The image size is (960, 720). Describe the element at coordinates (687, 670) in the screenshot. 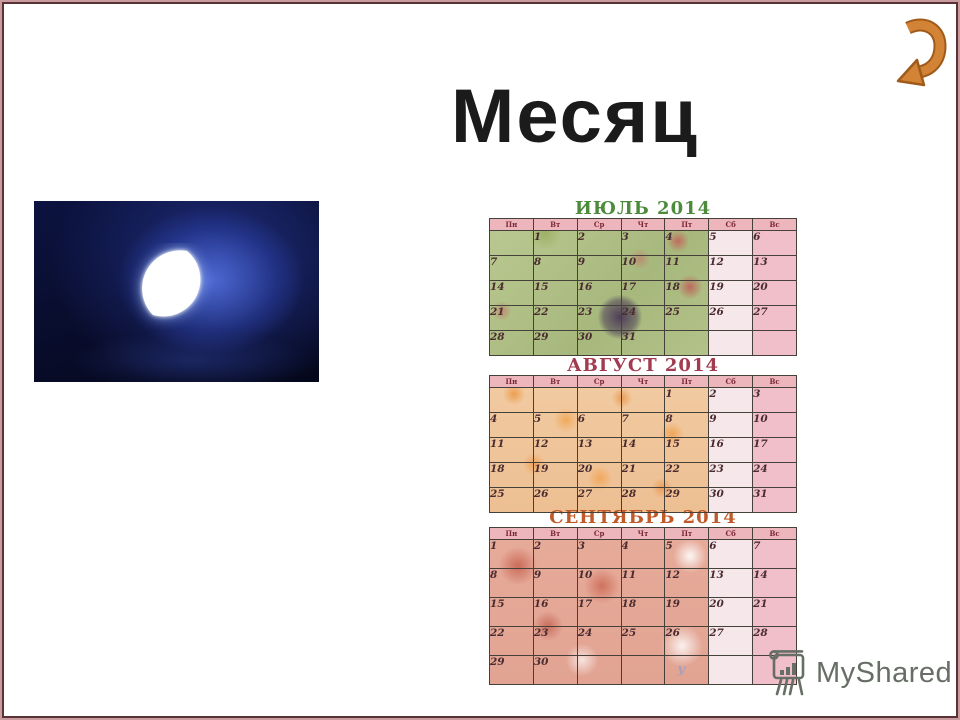

I see `day-cell: у` at that location.